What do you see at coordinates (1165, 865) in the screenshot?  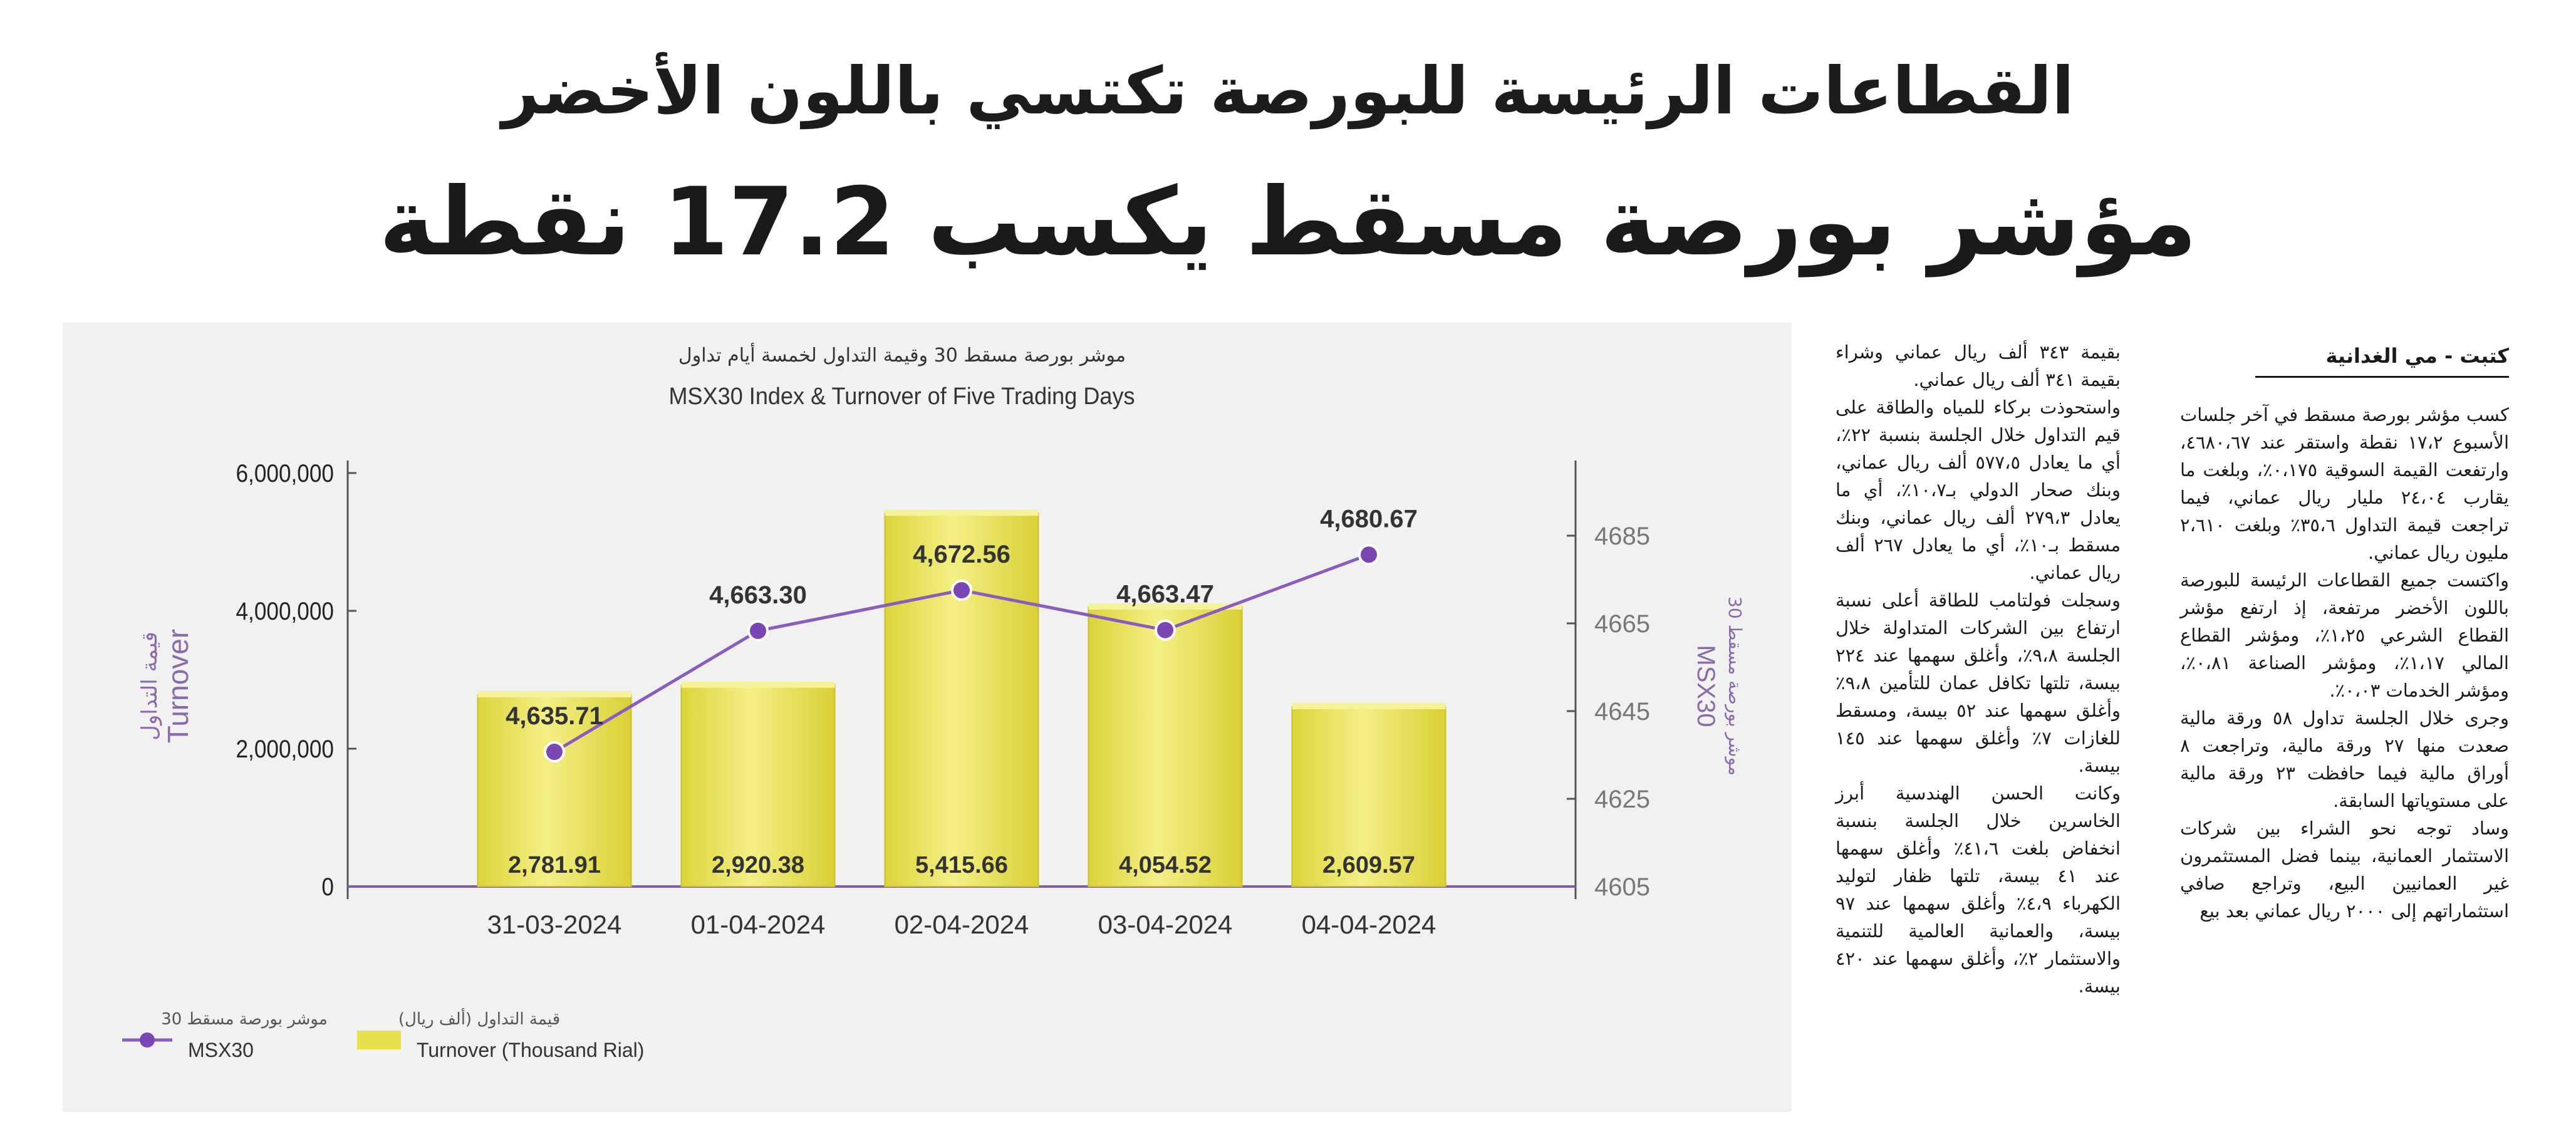 I see `bar-data-label: 4,054.52` at bounding box center [1165, 865].